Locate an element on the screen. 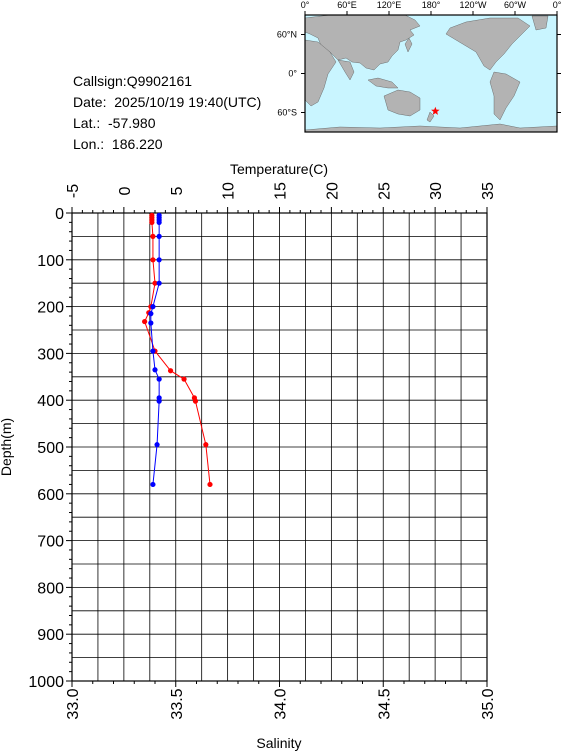 The width and height of the screenshot is (564, 751). map-lat-tick-label: 60°N is located at coordinates (287, 35).